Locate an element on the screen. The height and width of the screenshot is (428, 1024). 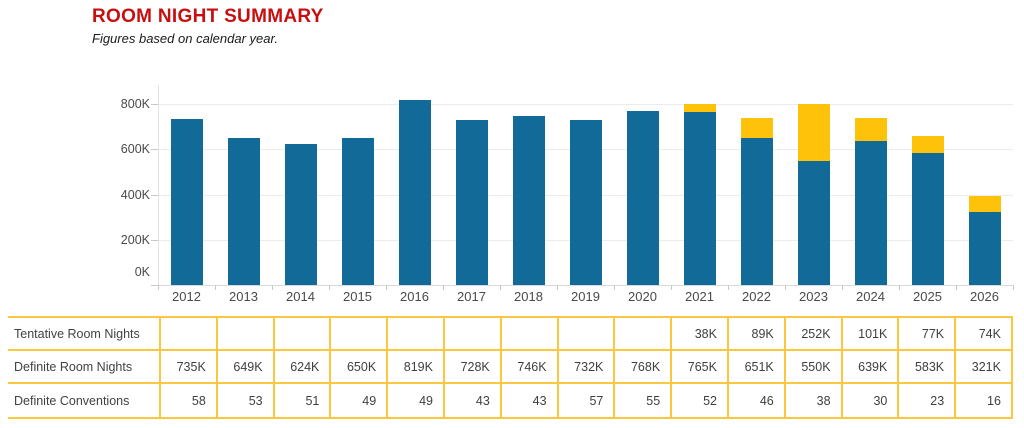
x-axis-label-2020: 2020 is located at coordinates (642, 296).